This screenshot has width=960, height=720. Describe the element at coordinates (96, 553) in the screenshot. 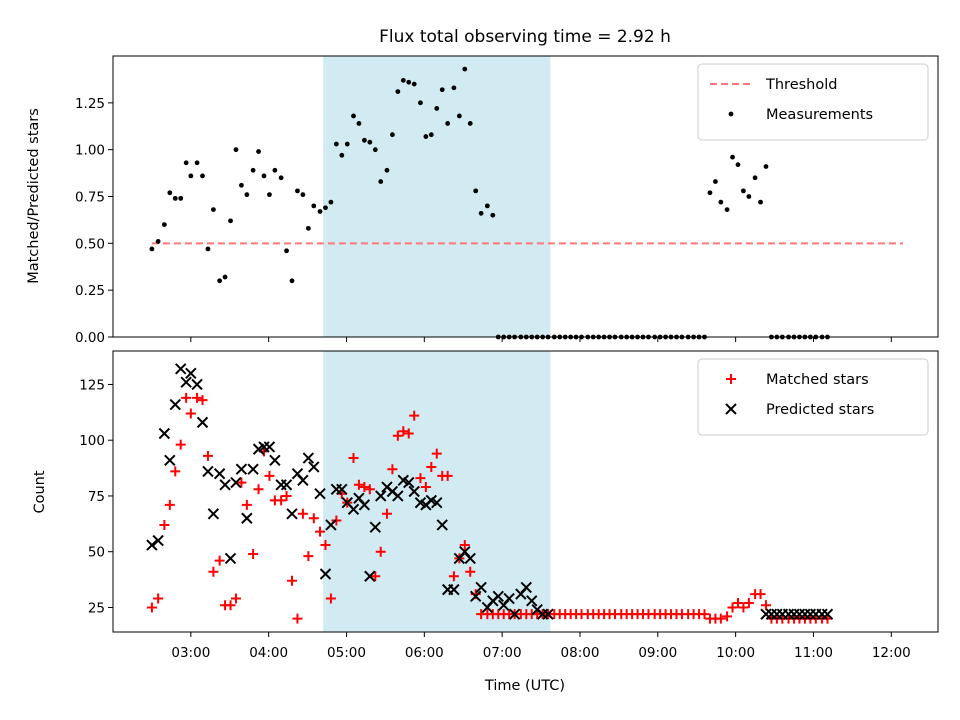

I see `y-tick-label: 50` at that location.